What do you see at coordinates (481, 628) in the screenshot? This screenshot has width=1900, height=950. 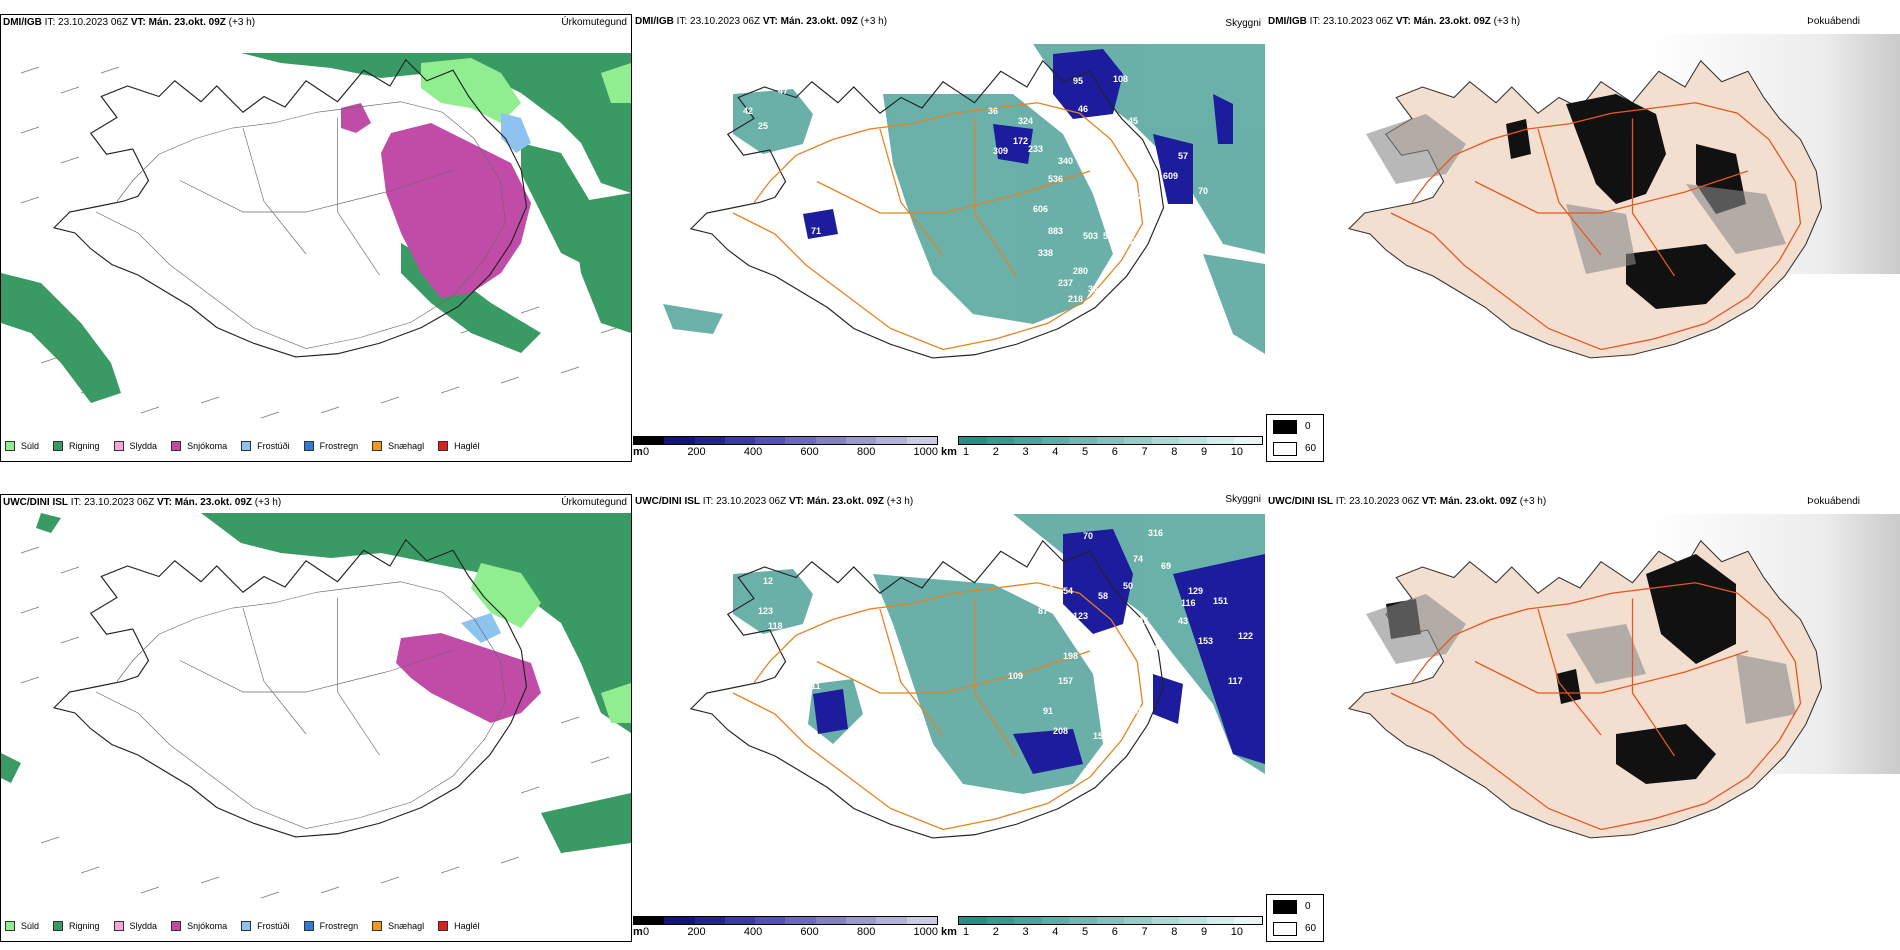 I see `freezing-areas` at bounding box center [481, 628].